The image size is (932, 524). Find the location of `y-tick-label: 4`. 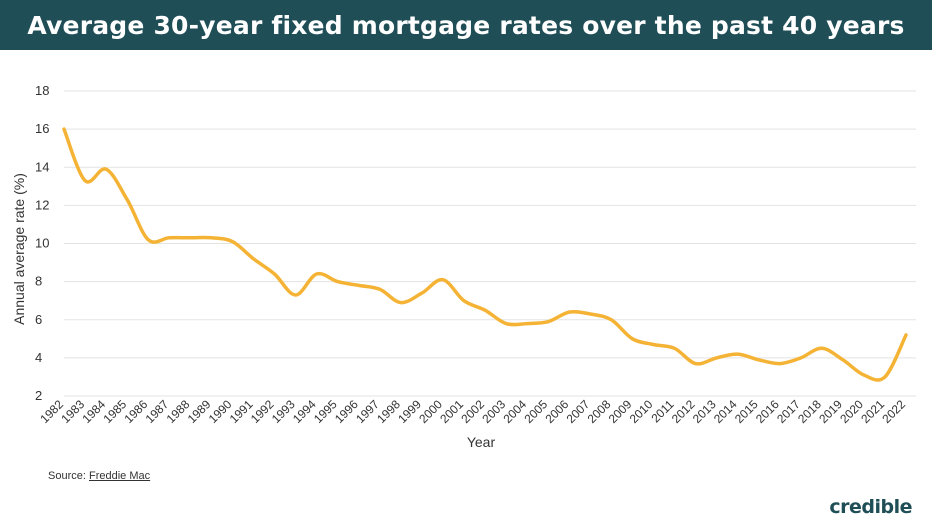

y-tick-label: 4 is located at coordinates (38, 357).